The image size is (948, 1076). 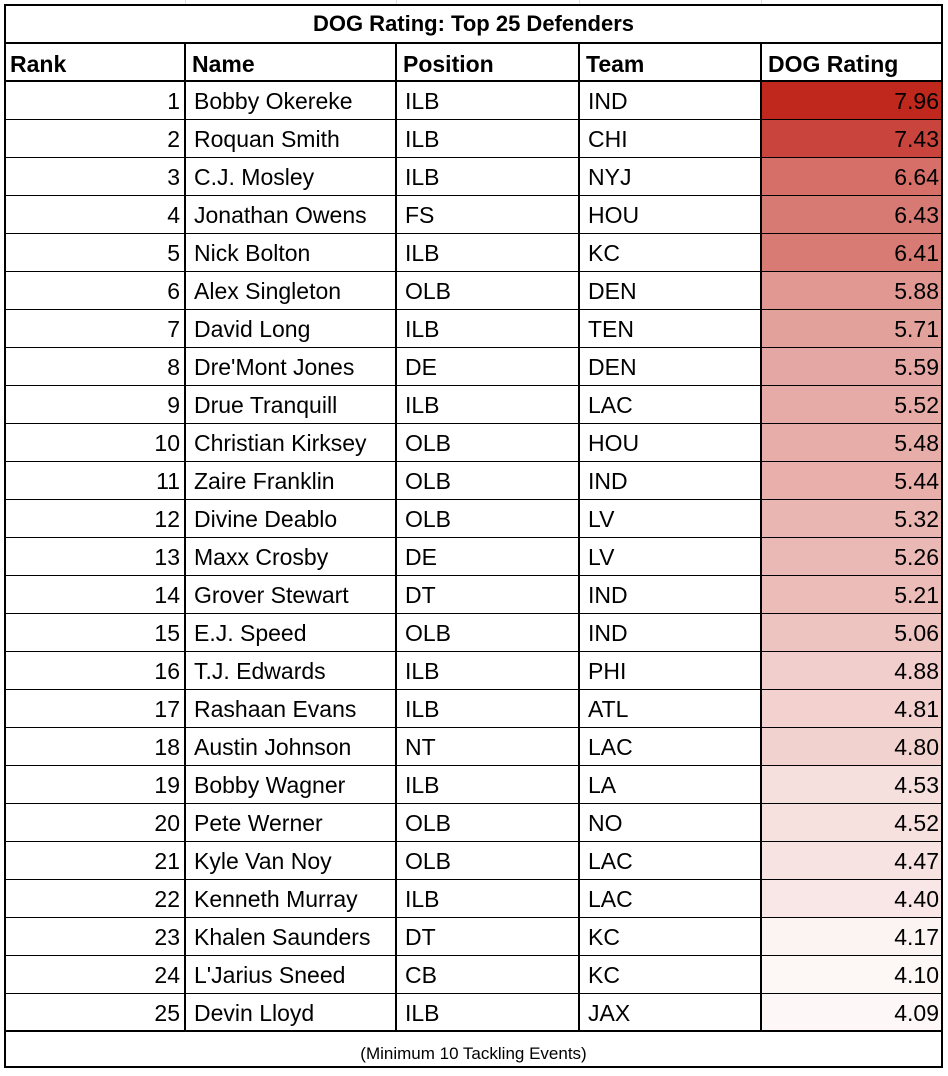 I want to click on header-team: Team, so click(x=671, y=63).